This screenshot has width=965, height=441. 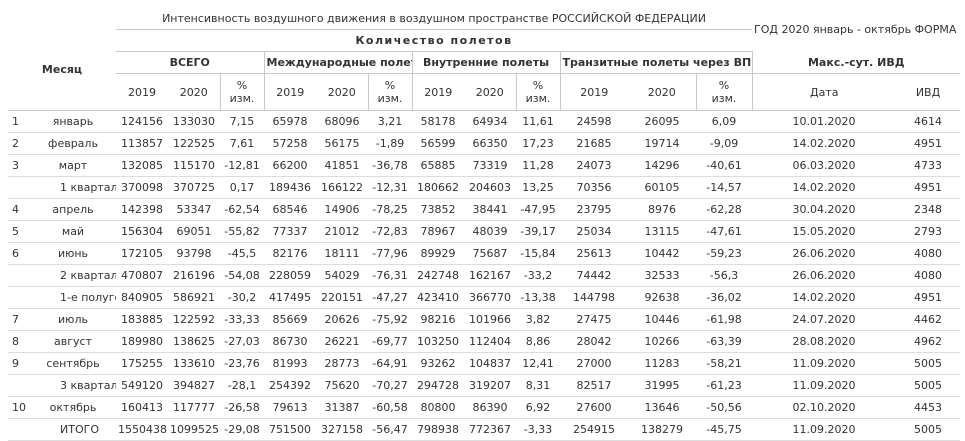 I want to click on cell-value: -45,75, so click(x=724, y=429).